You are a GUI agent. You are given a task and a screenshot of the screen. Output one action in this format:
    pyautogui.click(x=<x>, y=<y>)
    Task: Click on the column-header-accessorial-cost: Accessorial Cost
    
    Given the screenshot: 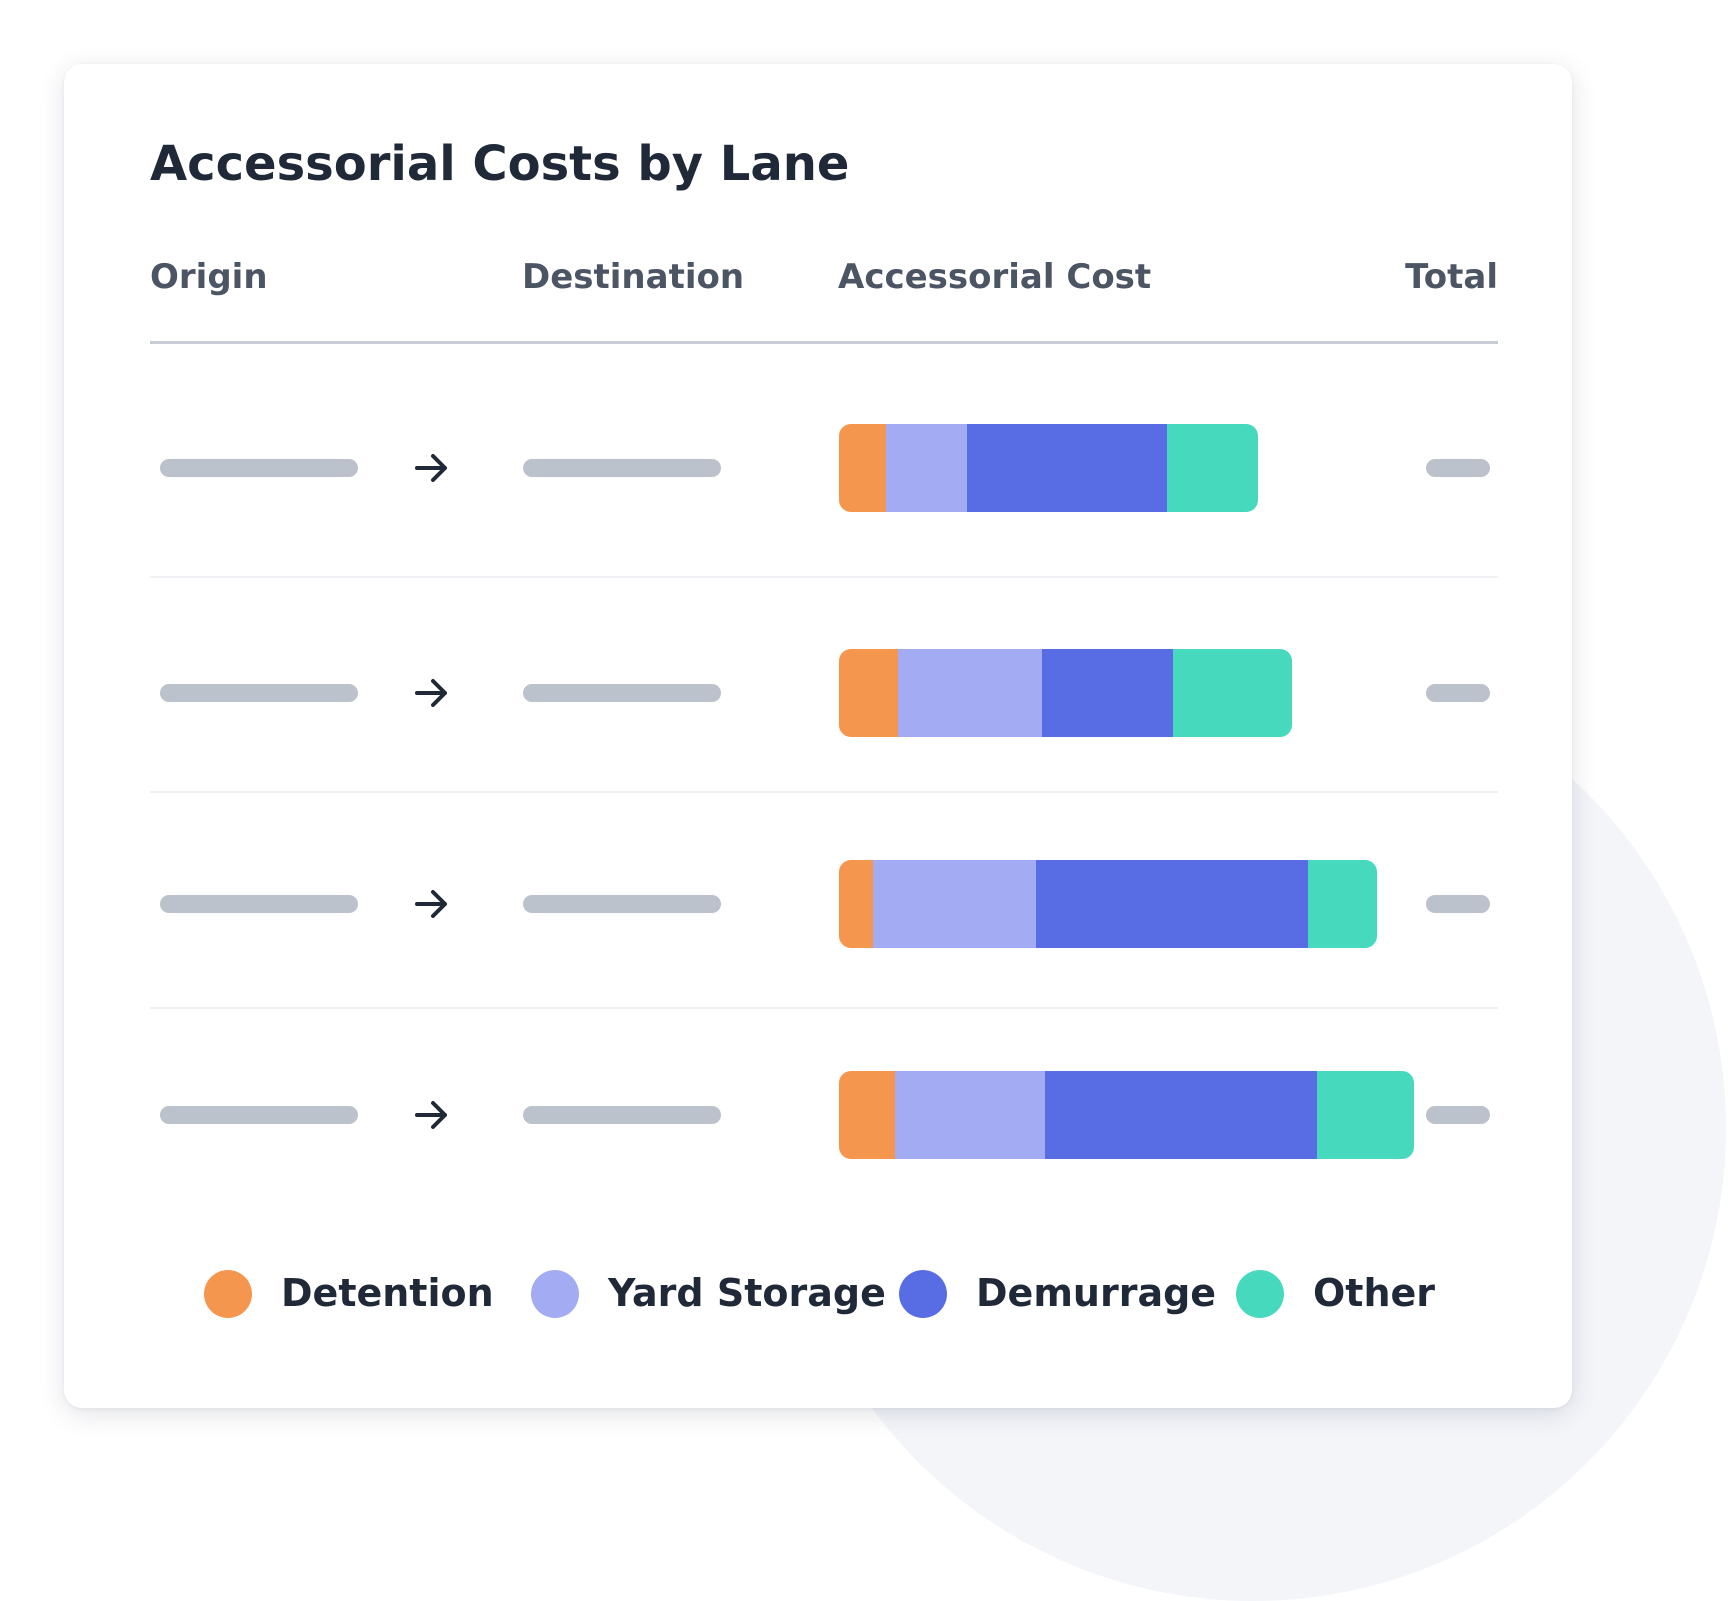 What is the action you would take?
    pyautogui.click(x=995, y=277)
    